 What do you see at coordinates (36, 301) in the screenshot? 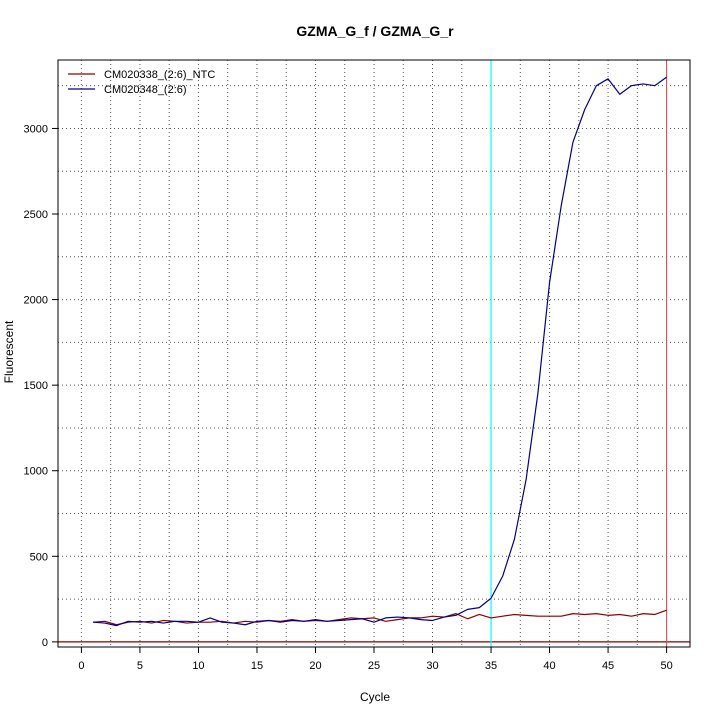
I see `y-tick-label: 2000` at bounding box center [36, 301].